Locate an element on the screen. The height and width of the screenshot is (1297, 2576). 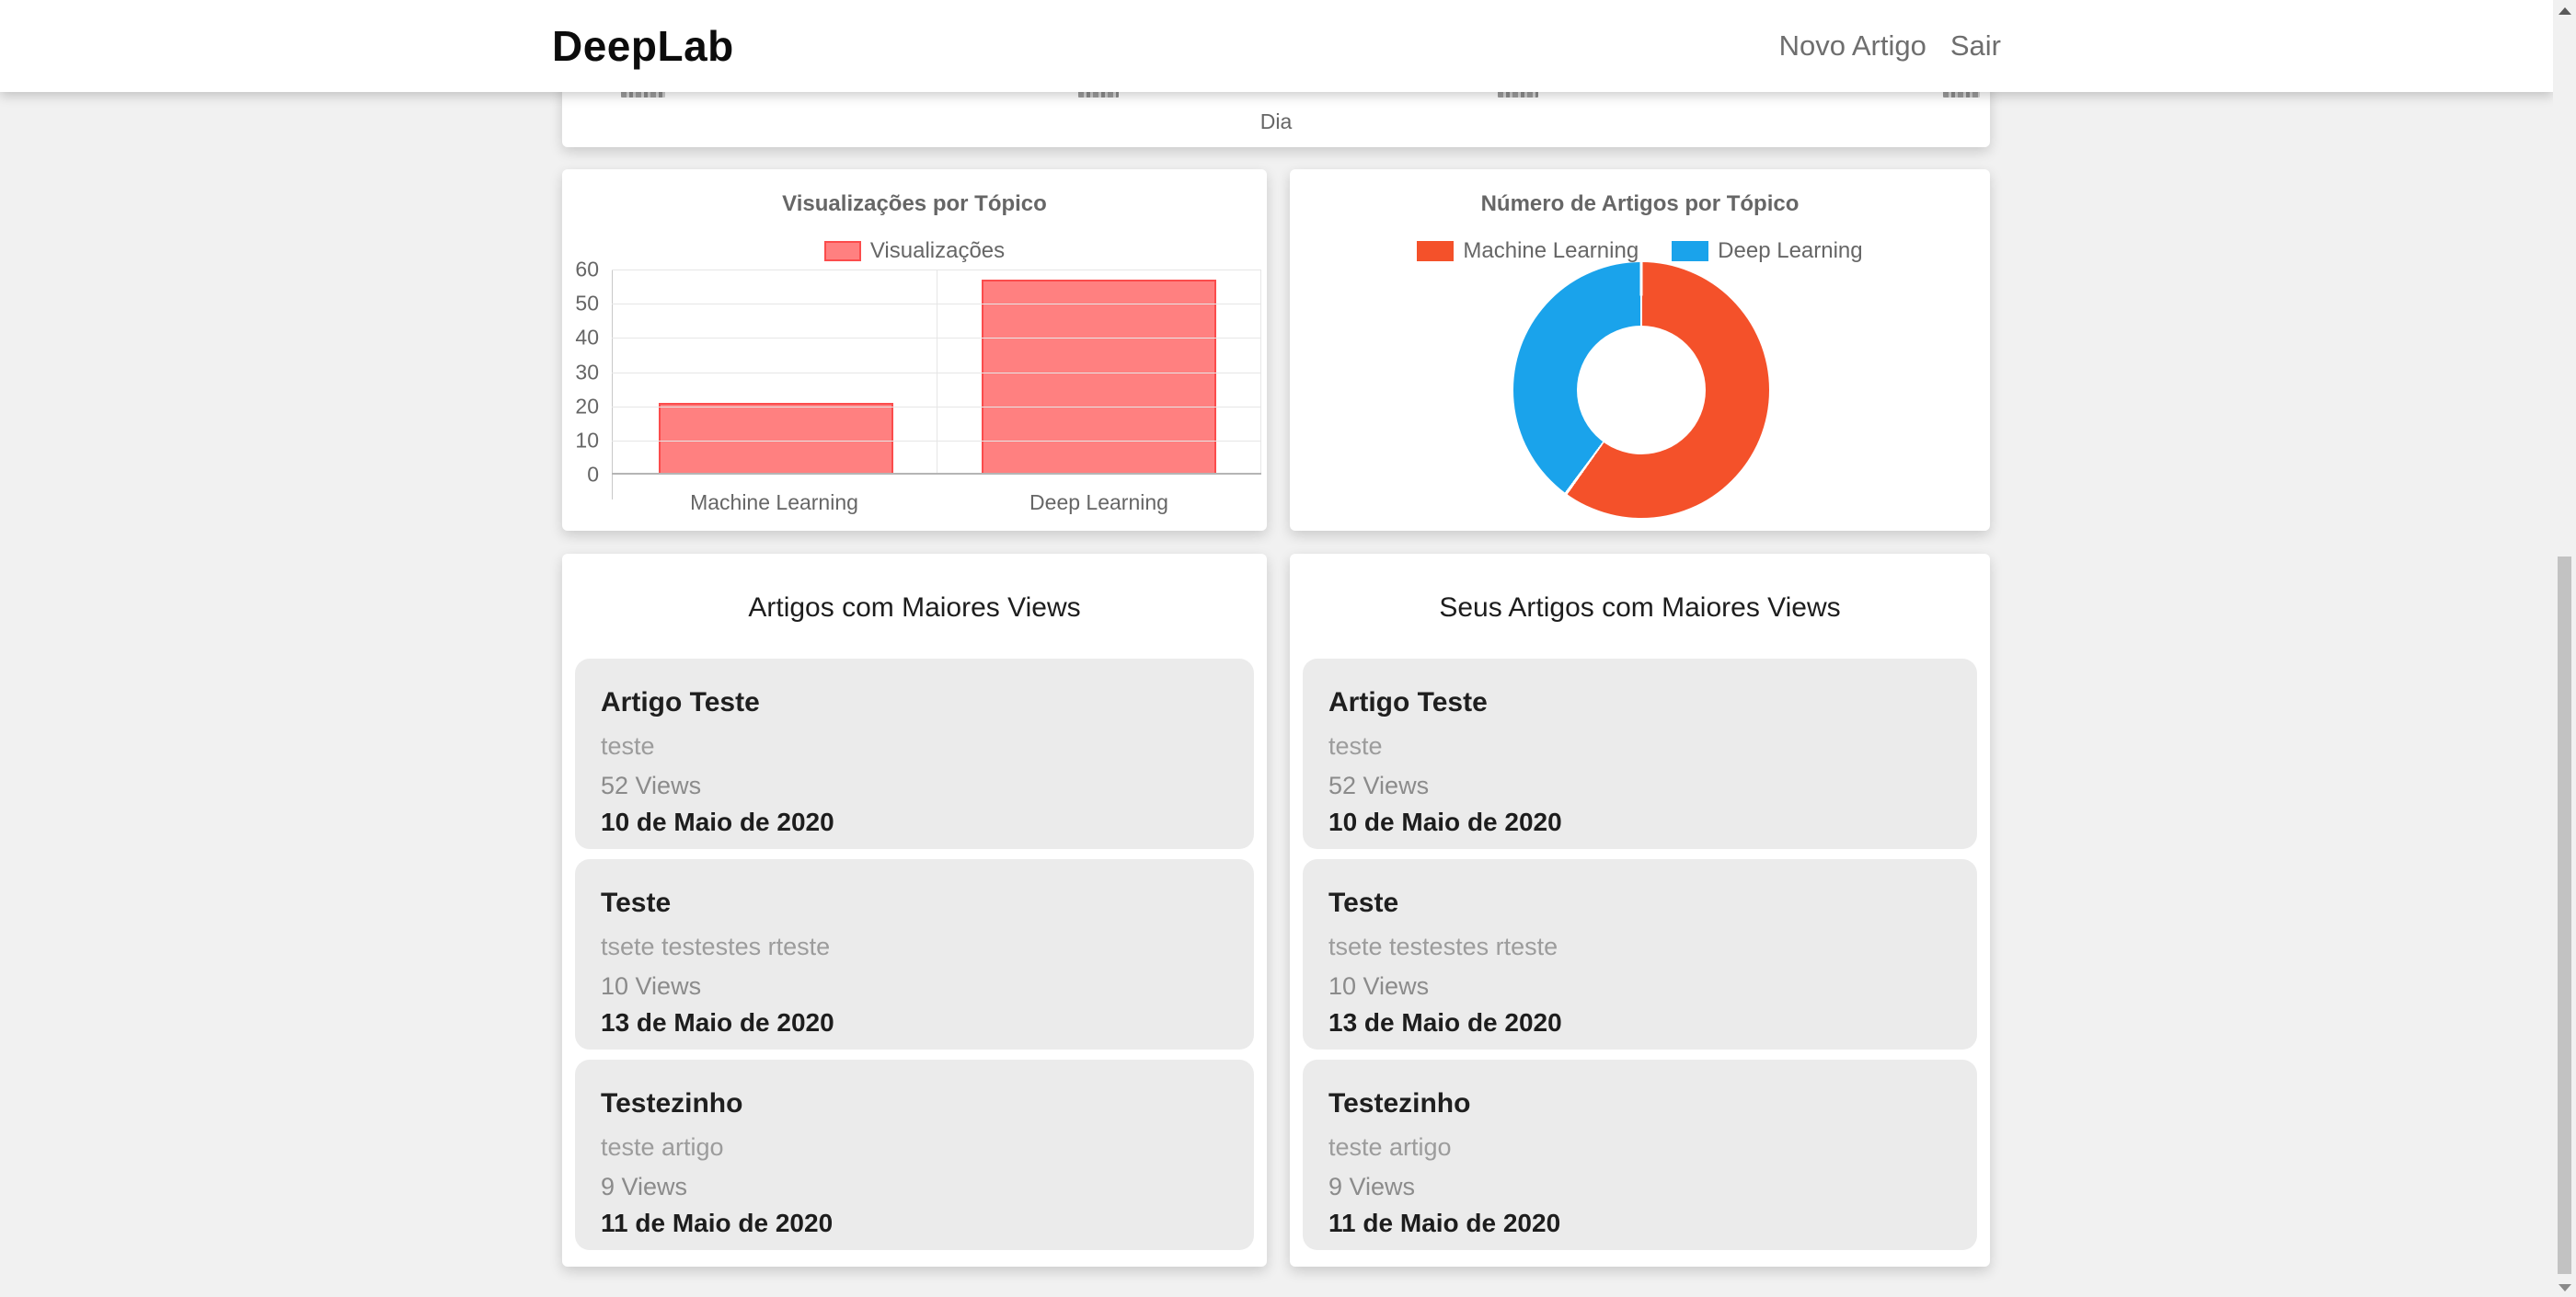
bar-chart-legend: Visualizações is located at coordinates (914, 251).